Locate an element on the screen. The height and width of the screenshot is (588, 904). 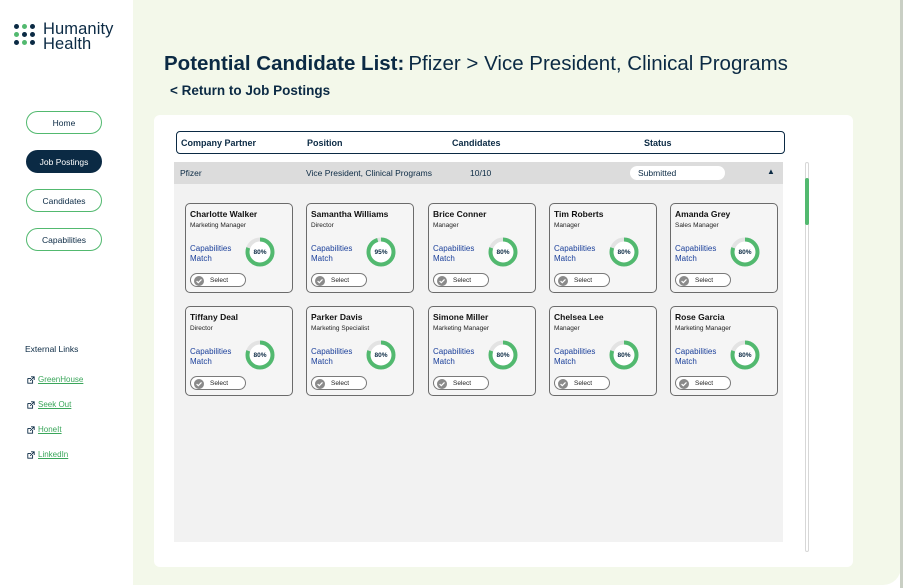
external-link-honeit: HoneIt is located at coordinates (44, 429).